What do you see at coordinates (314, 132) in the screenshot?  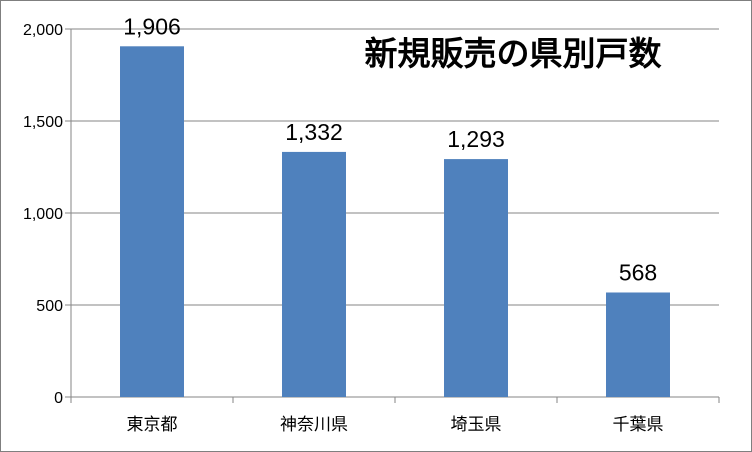 I see `data-label: 1,332` at bounding box center [314, 132].